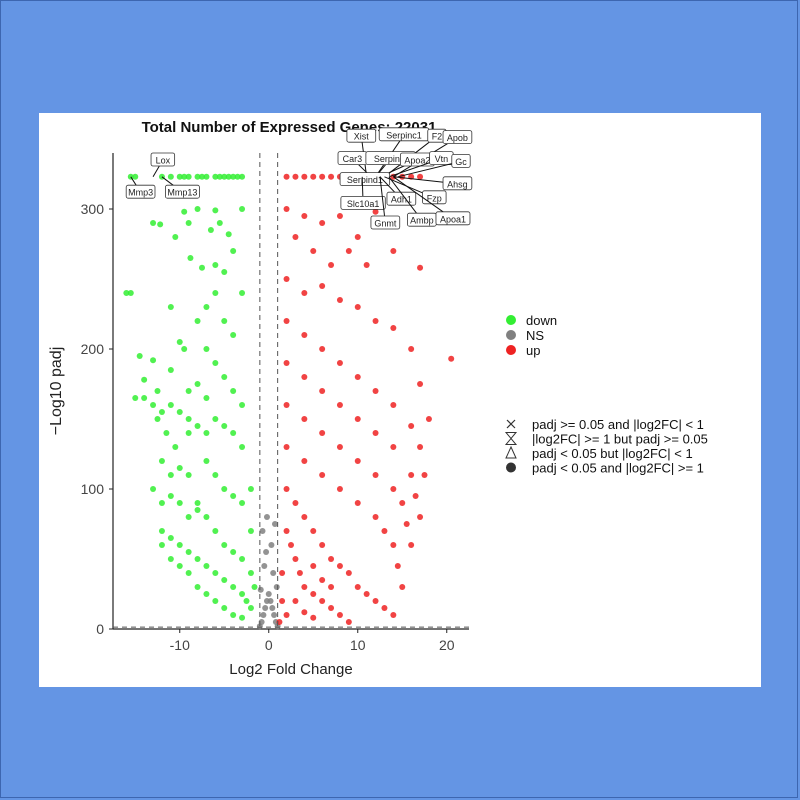 This screenshot has height=800, width=800. I want to click on legend-down-label: down, so click(541, 320).